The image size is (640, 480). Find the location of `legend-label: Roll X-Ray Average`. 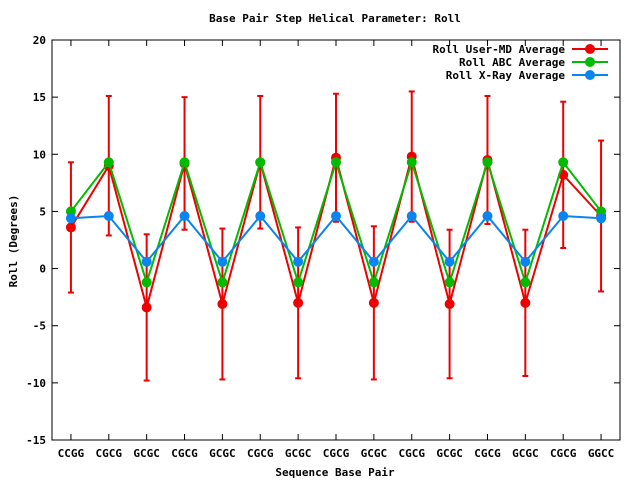

legend-label: Roll X-Ray Average is located at coordinates (506, 75).